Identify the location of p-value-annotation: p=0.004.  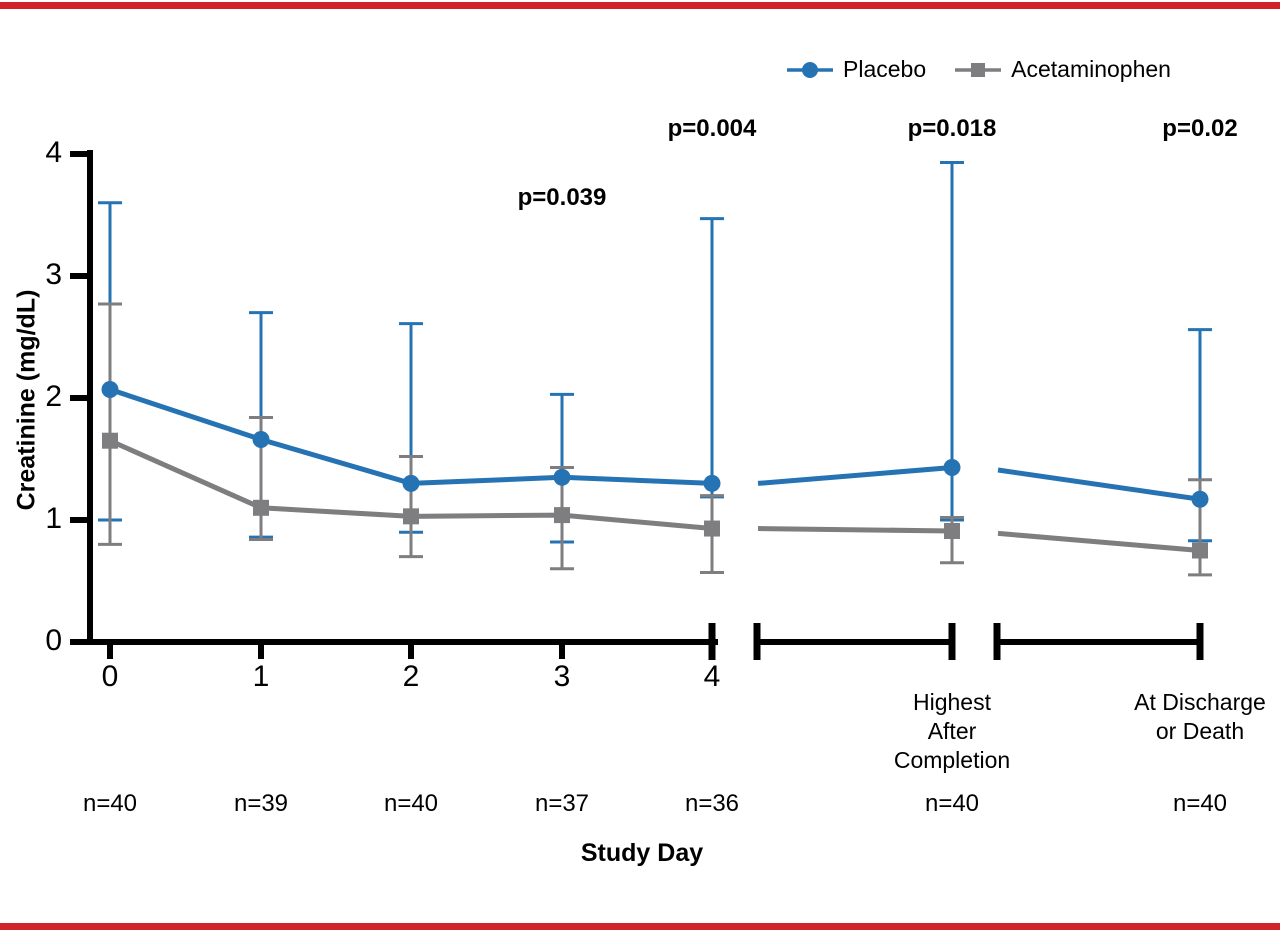
(712, 128).